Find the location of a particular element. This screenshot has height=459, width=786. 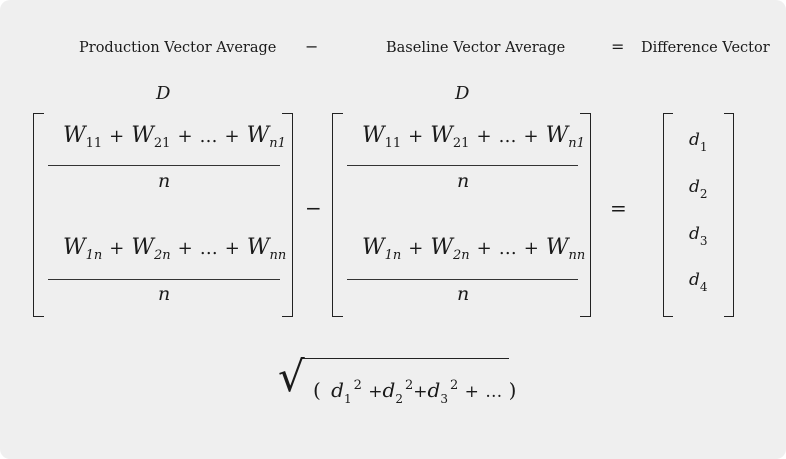

right-row1-numerator: W11 + W21 + … + Wn1 is located at coordinates (473, 137).